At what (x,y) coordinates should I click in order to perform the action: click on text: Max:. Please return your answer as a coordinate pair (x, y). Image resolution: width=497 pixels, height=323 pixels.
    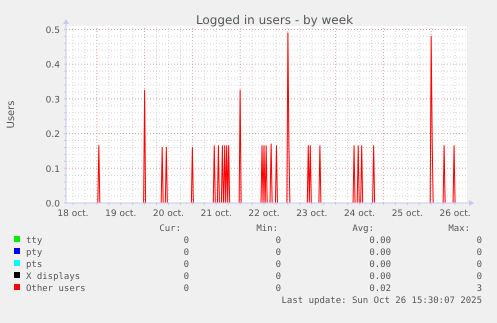
    Looking at the image, I should click on (459, 229).